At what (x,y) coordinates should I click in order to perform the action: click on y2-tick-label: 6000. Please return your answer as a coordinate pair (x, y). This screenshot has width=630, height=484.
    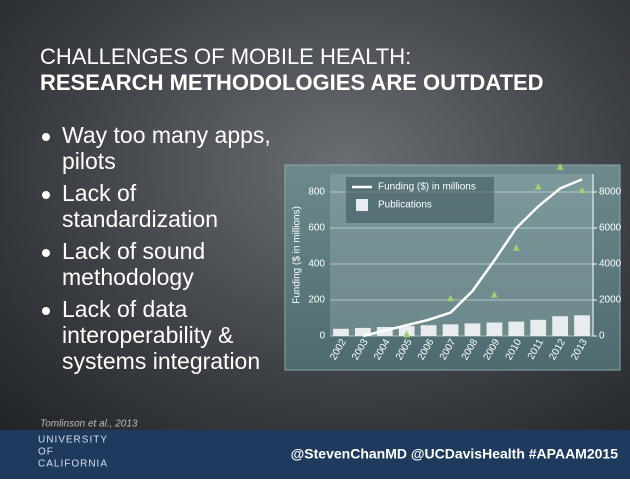
    Looking at the image, I should click on (610, 228).